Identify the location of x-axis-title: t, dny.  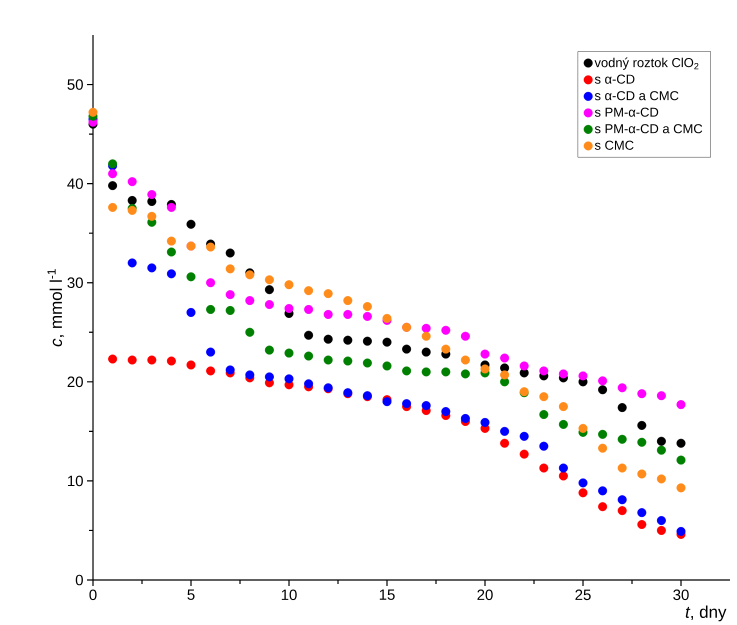
(706, 614).